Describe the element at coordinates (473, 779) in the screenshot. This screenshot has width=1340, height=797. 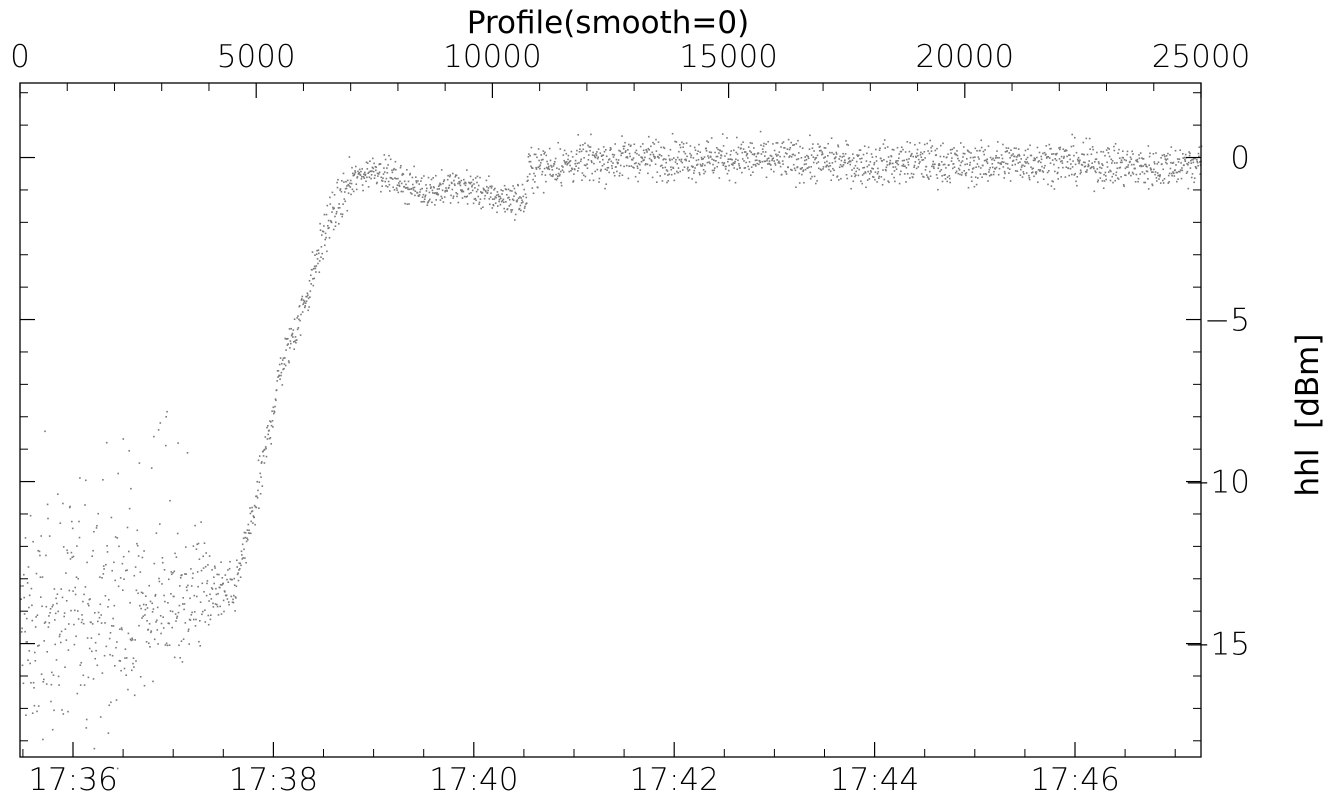
I see `bottom-tick-label: 17:40` at that location.